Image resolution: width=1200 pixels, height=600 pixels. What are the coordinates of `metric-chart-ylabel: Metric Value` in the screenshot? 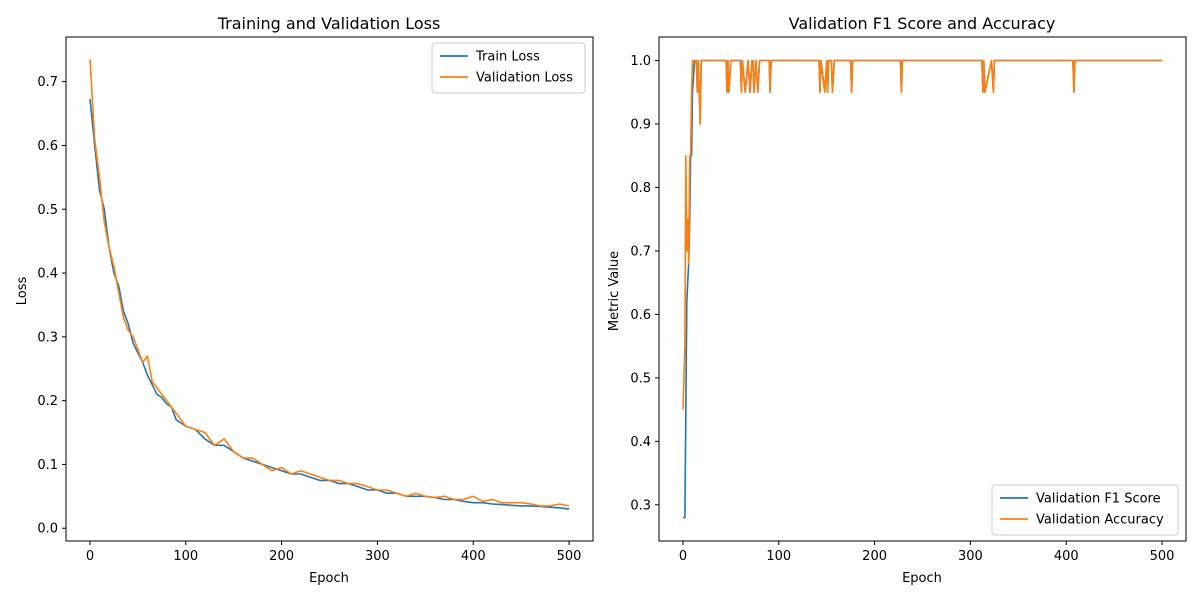 It's located at (614, 291).